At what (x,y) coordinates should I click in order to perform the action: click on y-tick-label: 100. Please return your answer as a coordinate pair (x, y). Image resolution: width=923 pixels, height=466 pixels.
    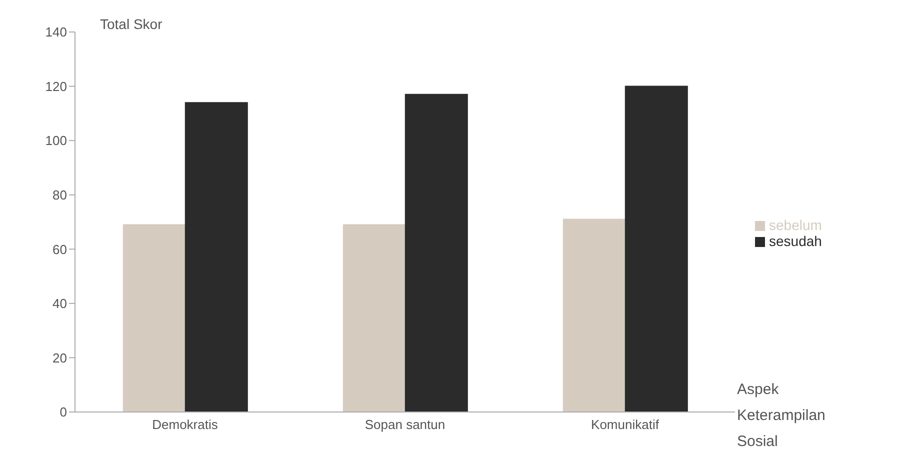
    Looking at the image, I should click on (56, 140).